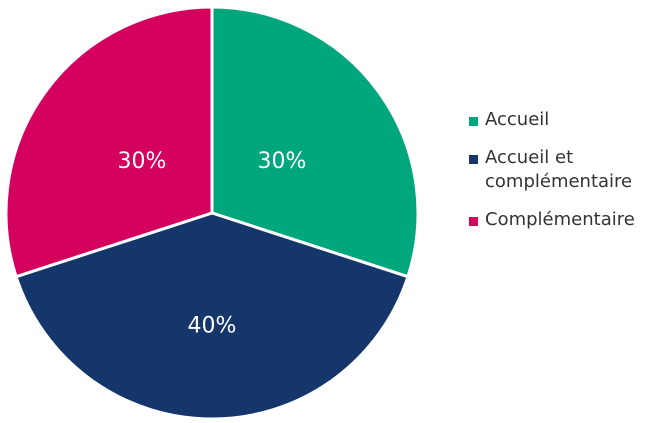 The height and width of the screenshot is (423, 669). I want to click on legend-label: Accueil, so click(517, 119).